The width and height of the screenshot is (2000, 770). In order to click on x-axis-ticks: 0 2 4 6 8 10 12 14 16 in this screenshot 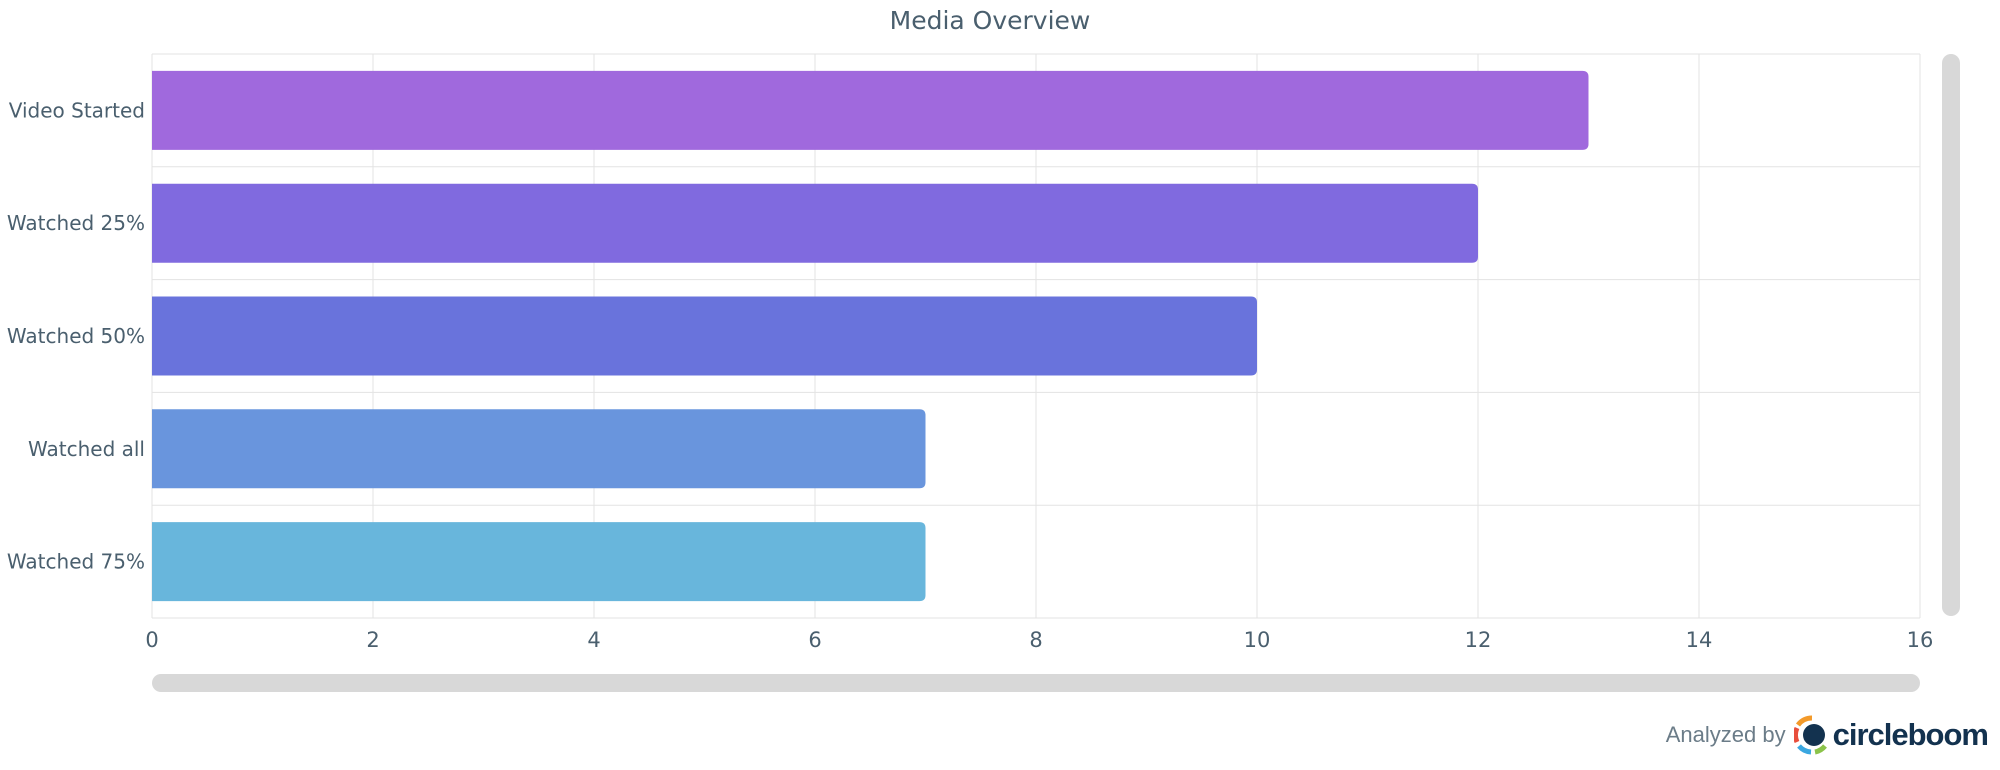, I will do `click(1039, 640)`.